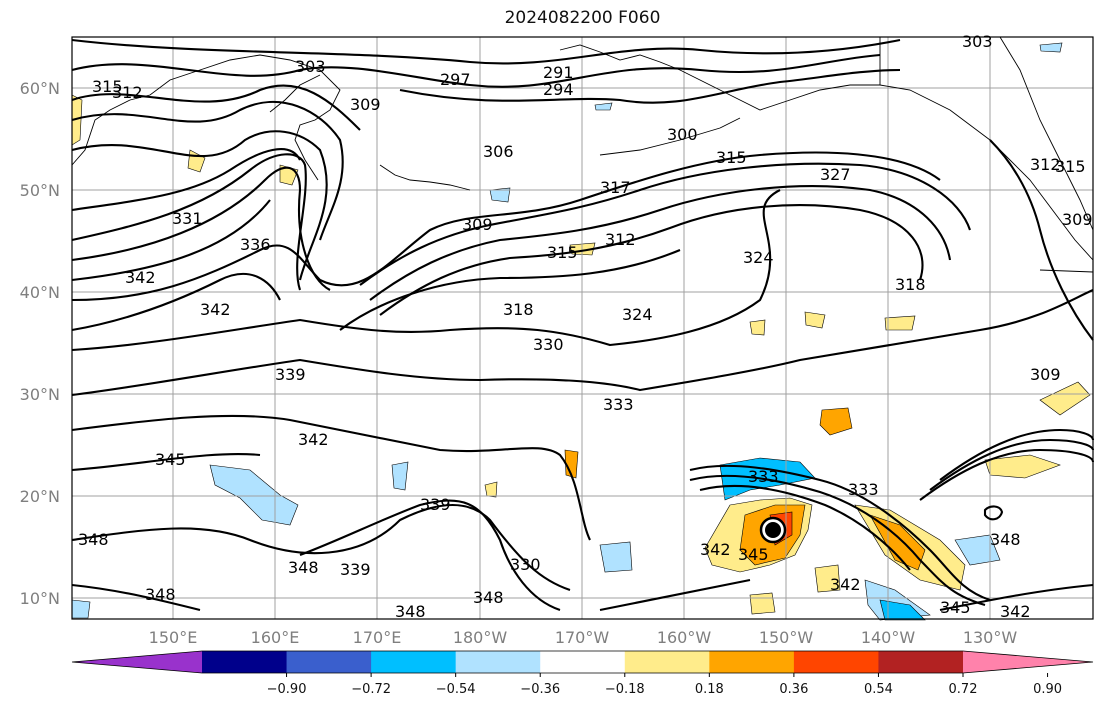 This screenshot has height=712, width=1105. What do you see at coordinates (480, 637) in the screenshot?
I see `lon-label: 180°W` at bounding box center [480, 637].